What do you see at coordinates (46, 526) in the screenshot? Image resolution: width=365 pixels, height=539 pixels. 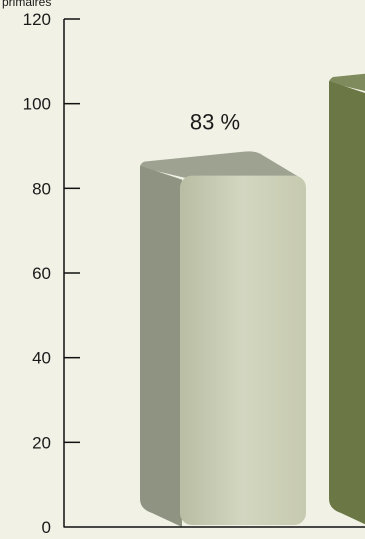 I see `y-tick-label-0: 0` at bounding box center [46, 526].